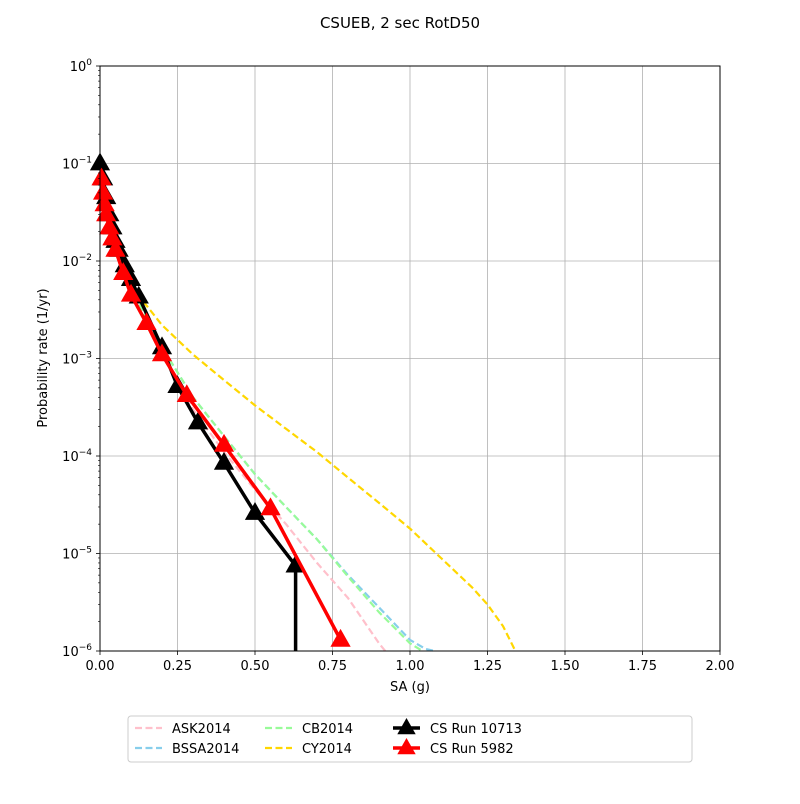  I want to click on legend-label: CS Run 5982, so click(472, 749).